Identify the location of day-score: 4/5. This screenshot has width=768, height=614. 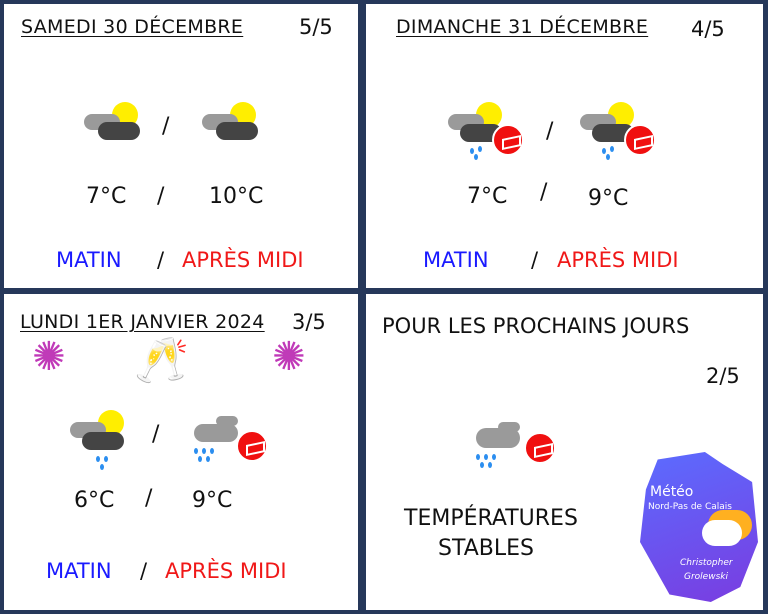
(708, 29).